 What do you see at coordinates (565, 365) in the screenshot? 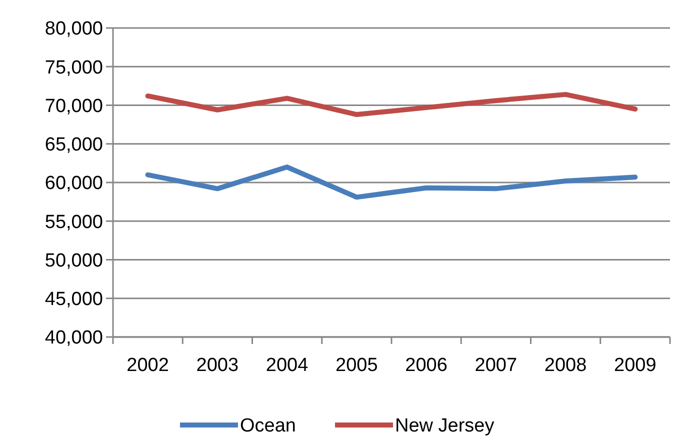
I see `x-tick-label: 2008` at bounding box center [565, 365].